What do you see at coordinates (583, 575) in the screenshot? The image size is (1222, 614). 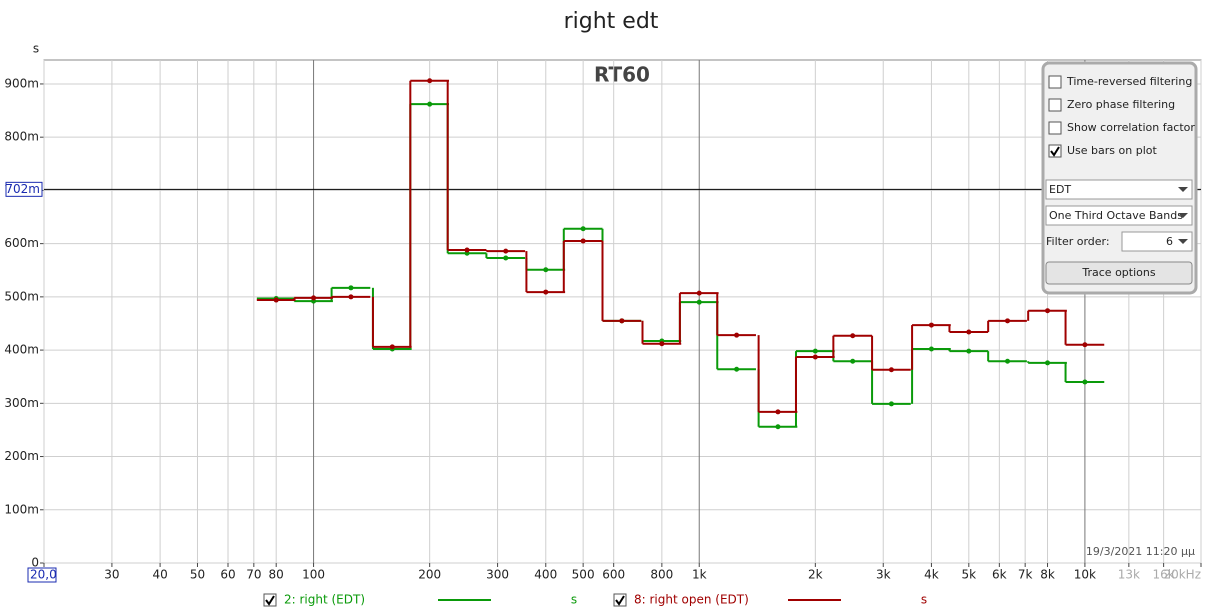 I see `x-tick-label: 500` at bounding box center [583, 575].